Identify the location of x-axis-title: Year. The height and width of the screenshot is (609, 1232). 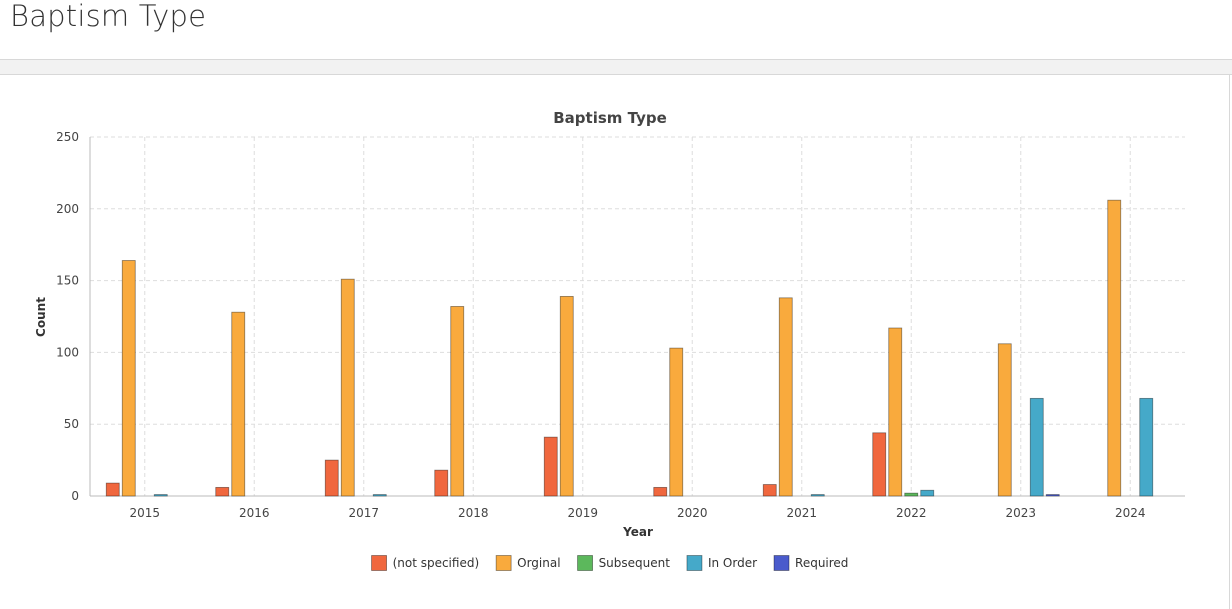
(637, 532).